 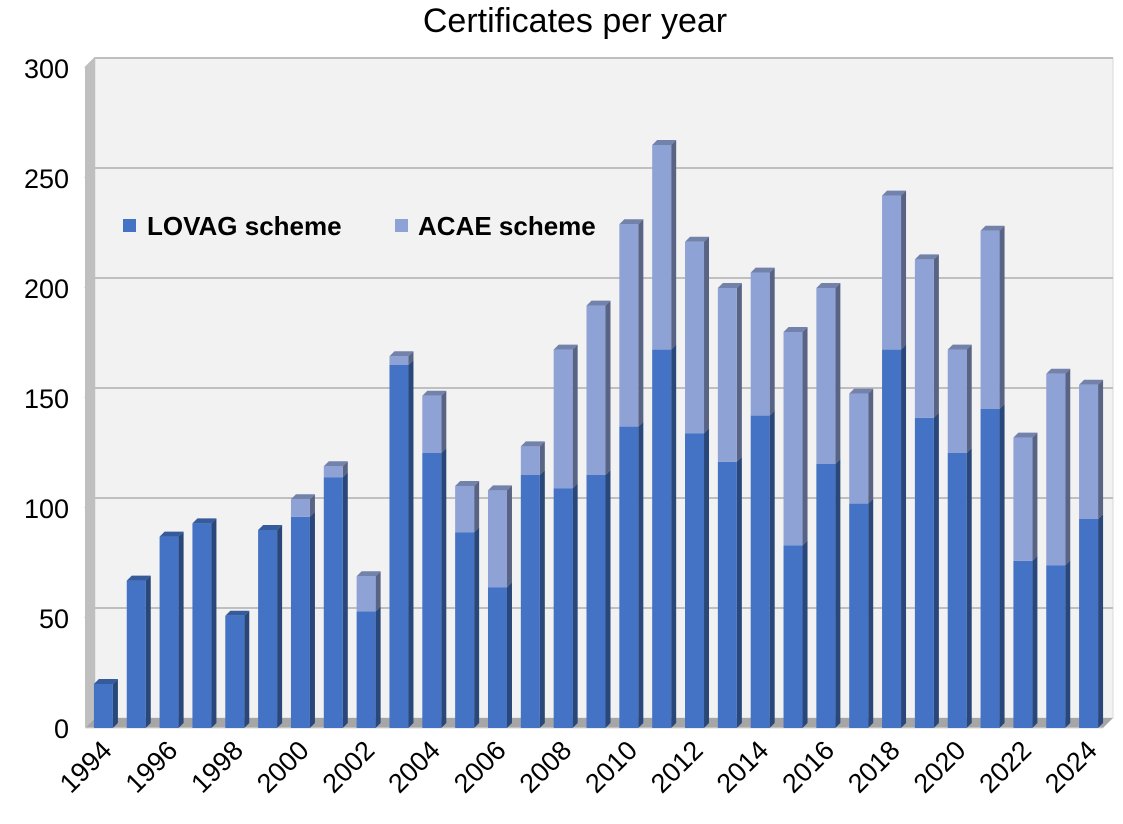 I want to click on bar-acae-2021, so click(x=990, y=319).